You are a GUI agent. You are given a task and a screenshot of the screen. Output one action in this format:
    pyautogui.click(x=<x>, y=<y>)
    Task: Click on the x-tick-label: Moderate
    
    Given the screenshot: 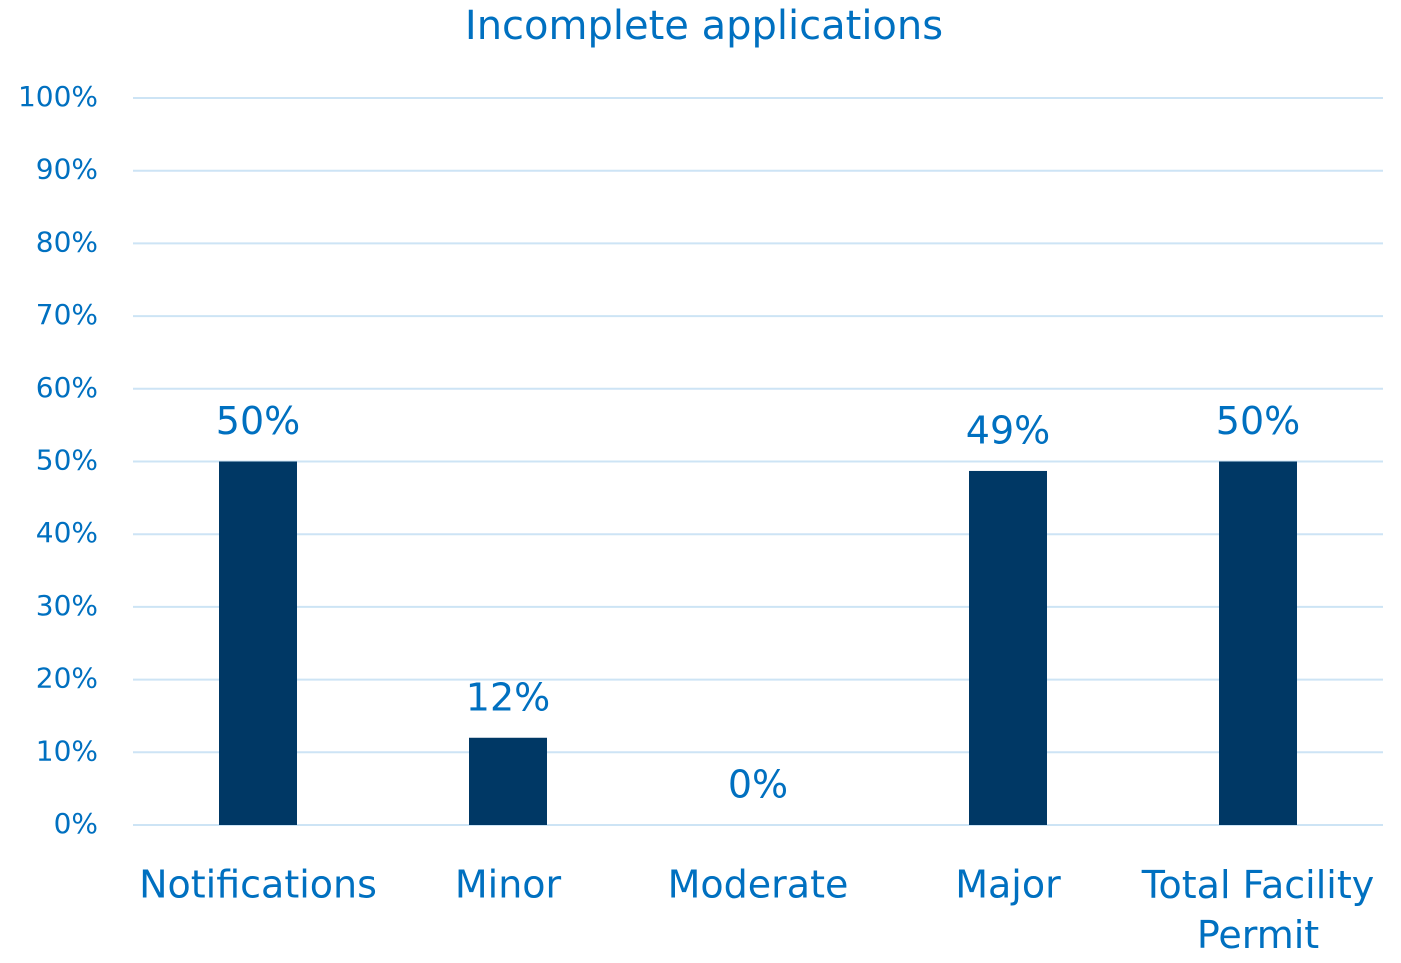 What is the action you would take?
    pyautogui.click(x=758, y=885)
    